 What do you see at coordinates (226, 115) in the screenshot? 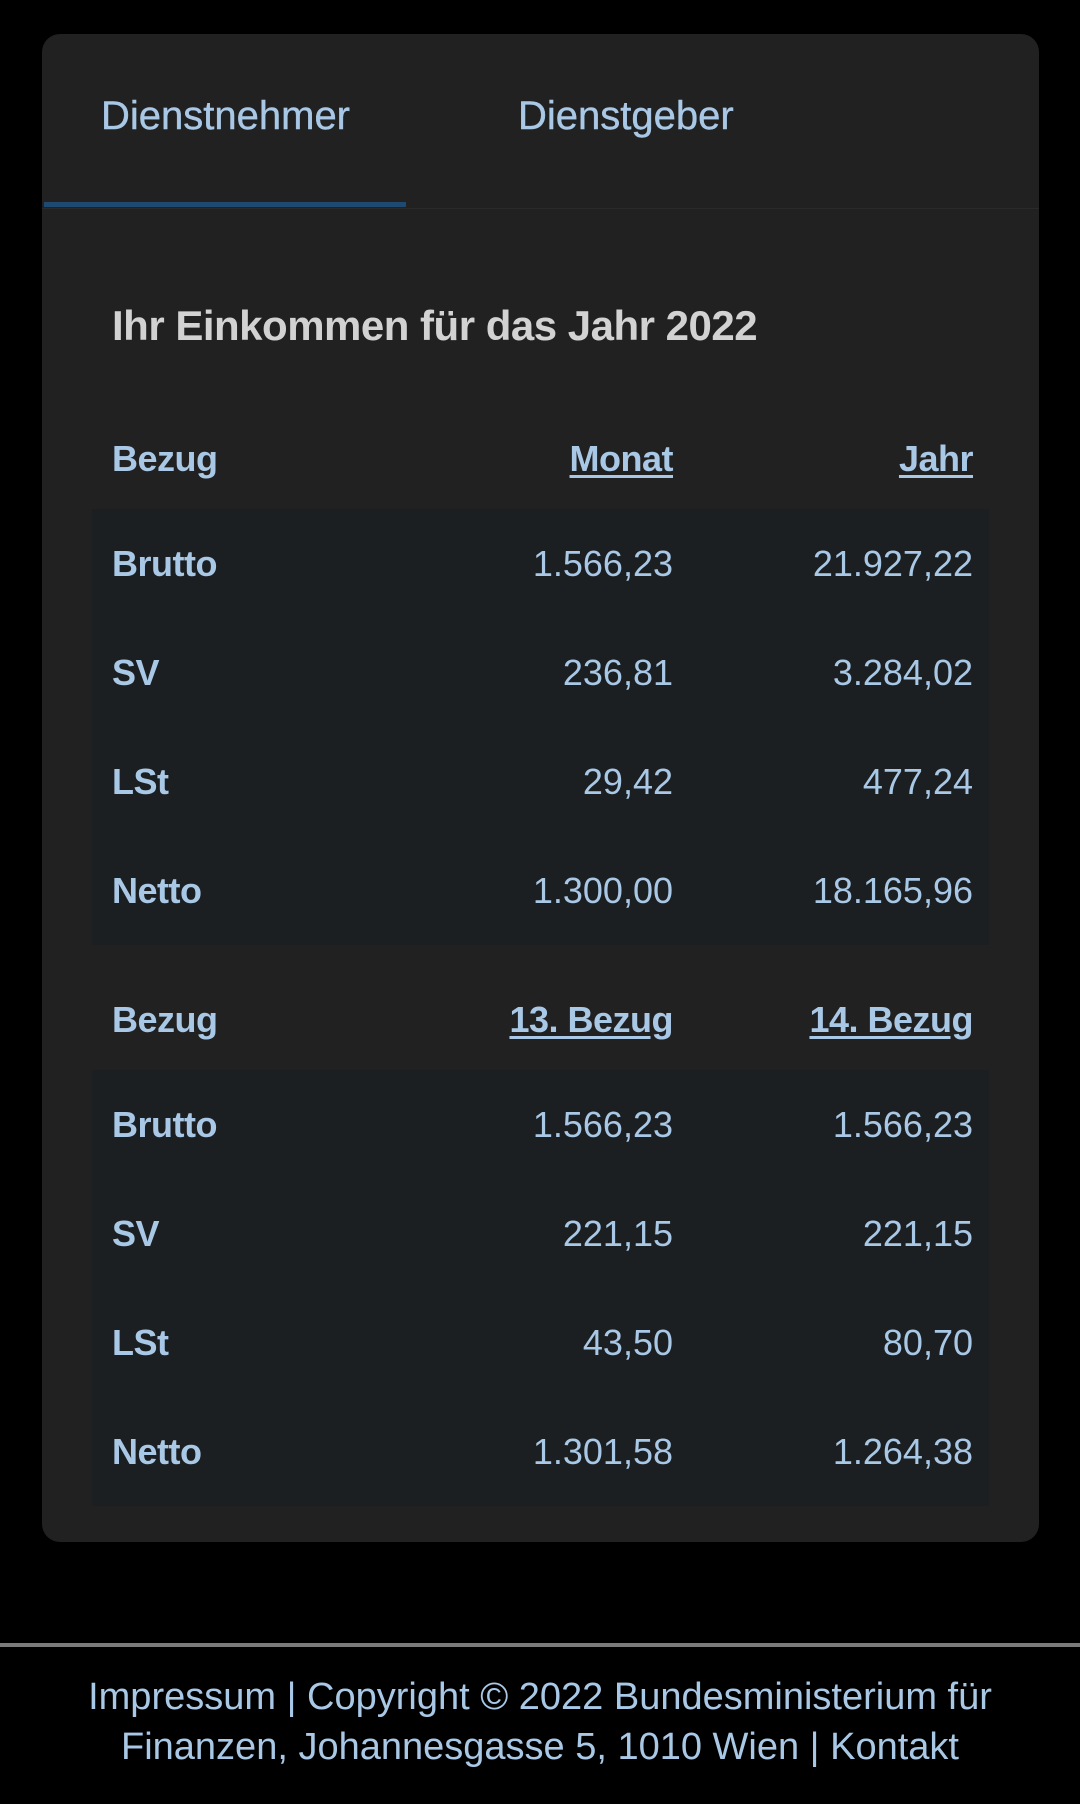
I see `tab-dienstnehmer: Dienstnehmer` at bounding box center [226, 115].